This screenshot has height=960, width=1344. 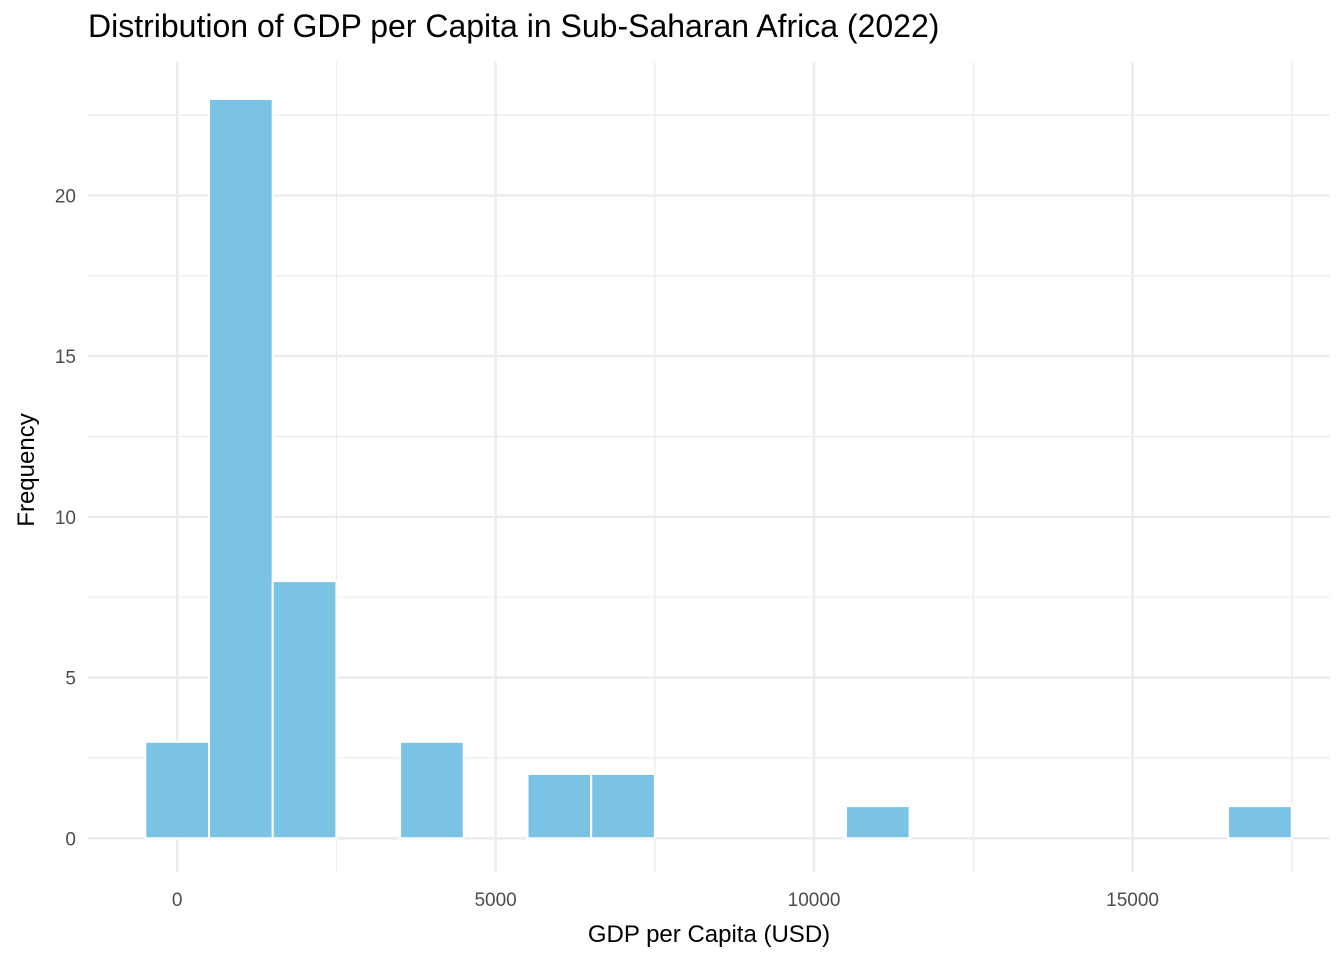 What do you see at coordinates (26, 469) in the screenshot?
I see `y-axis-title: Frequency` at bounding box center [26, 469].